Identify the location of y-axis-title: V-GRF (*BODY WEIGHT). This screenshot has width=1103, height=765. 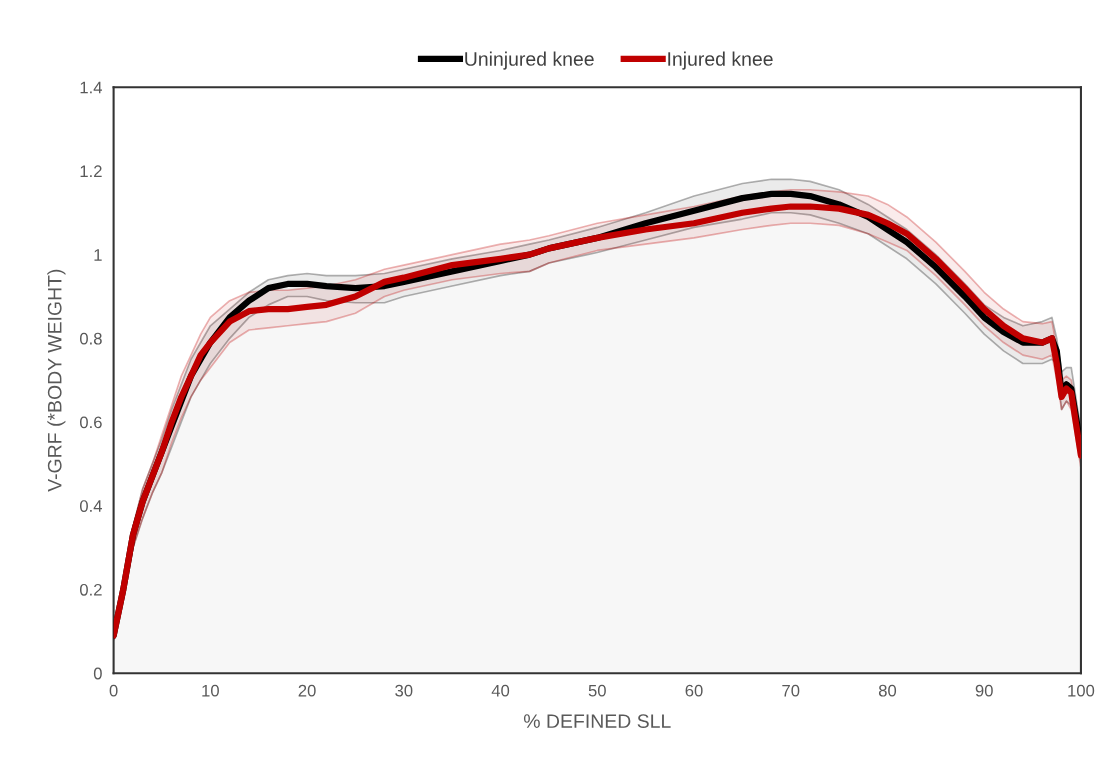
(56, 380).